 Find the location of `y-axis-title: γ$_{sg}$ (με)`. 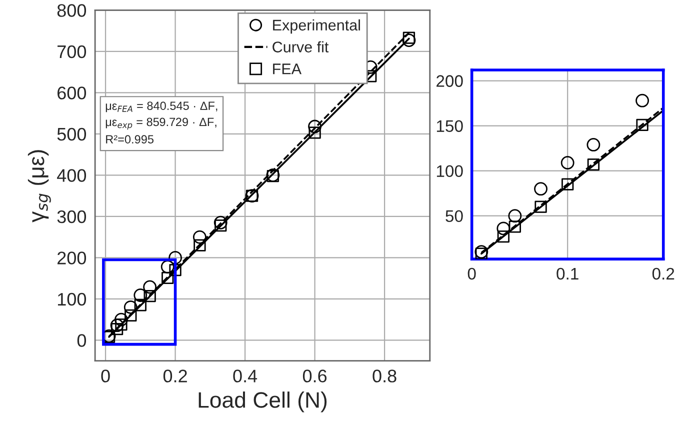

y-axis-title: γ$_{sg}$ (με) is located at coordinates (39, 186).